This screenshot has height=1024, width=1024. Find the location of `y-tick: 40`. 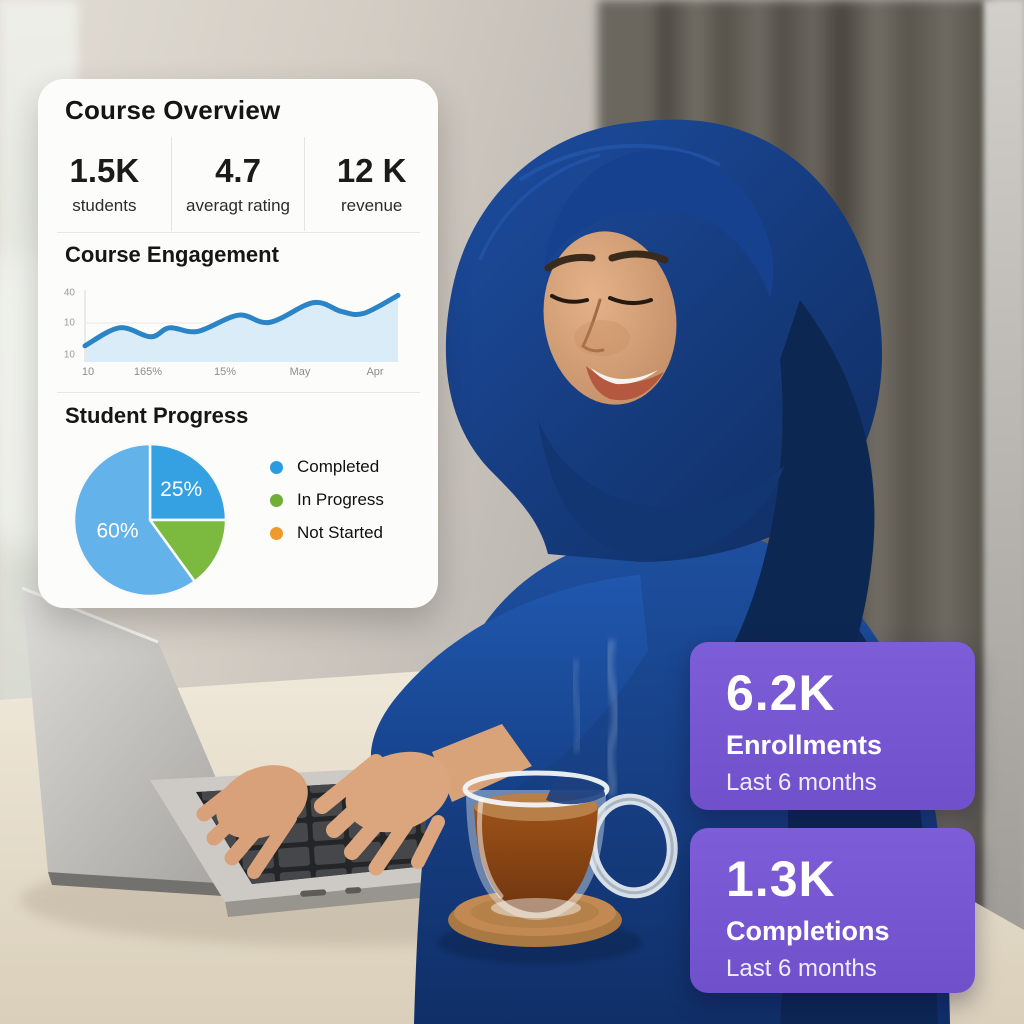

y-tick: 40 is located at coordinates (69, 293).